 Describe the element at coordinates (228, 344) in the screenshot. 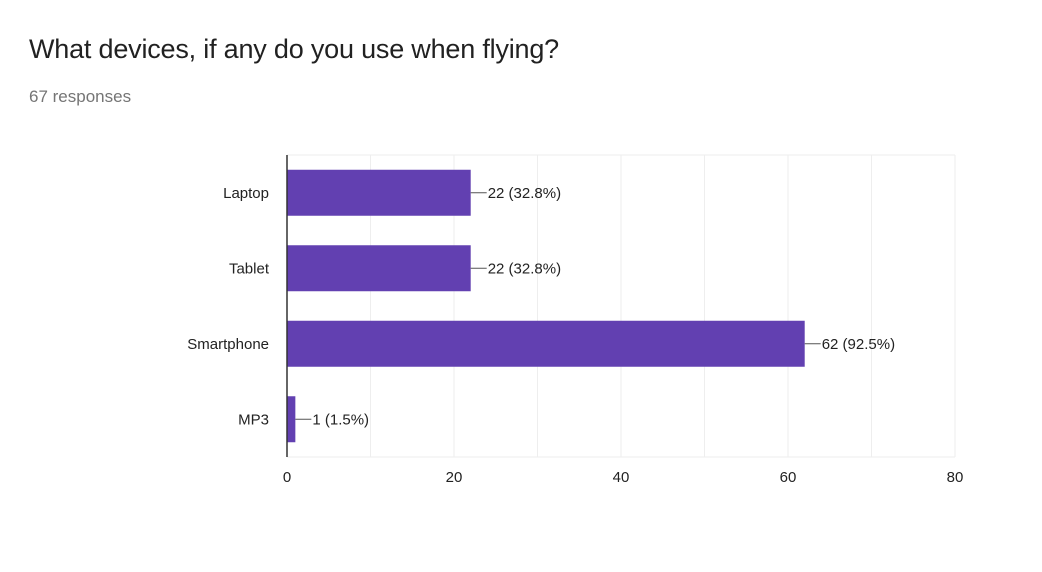

I see `category-label: Smartphone` at that location.